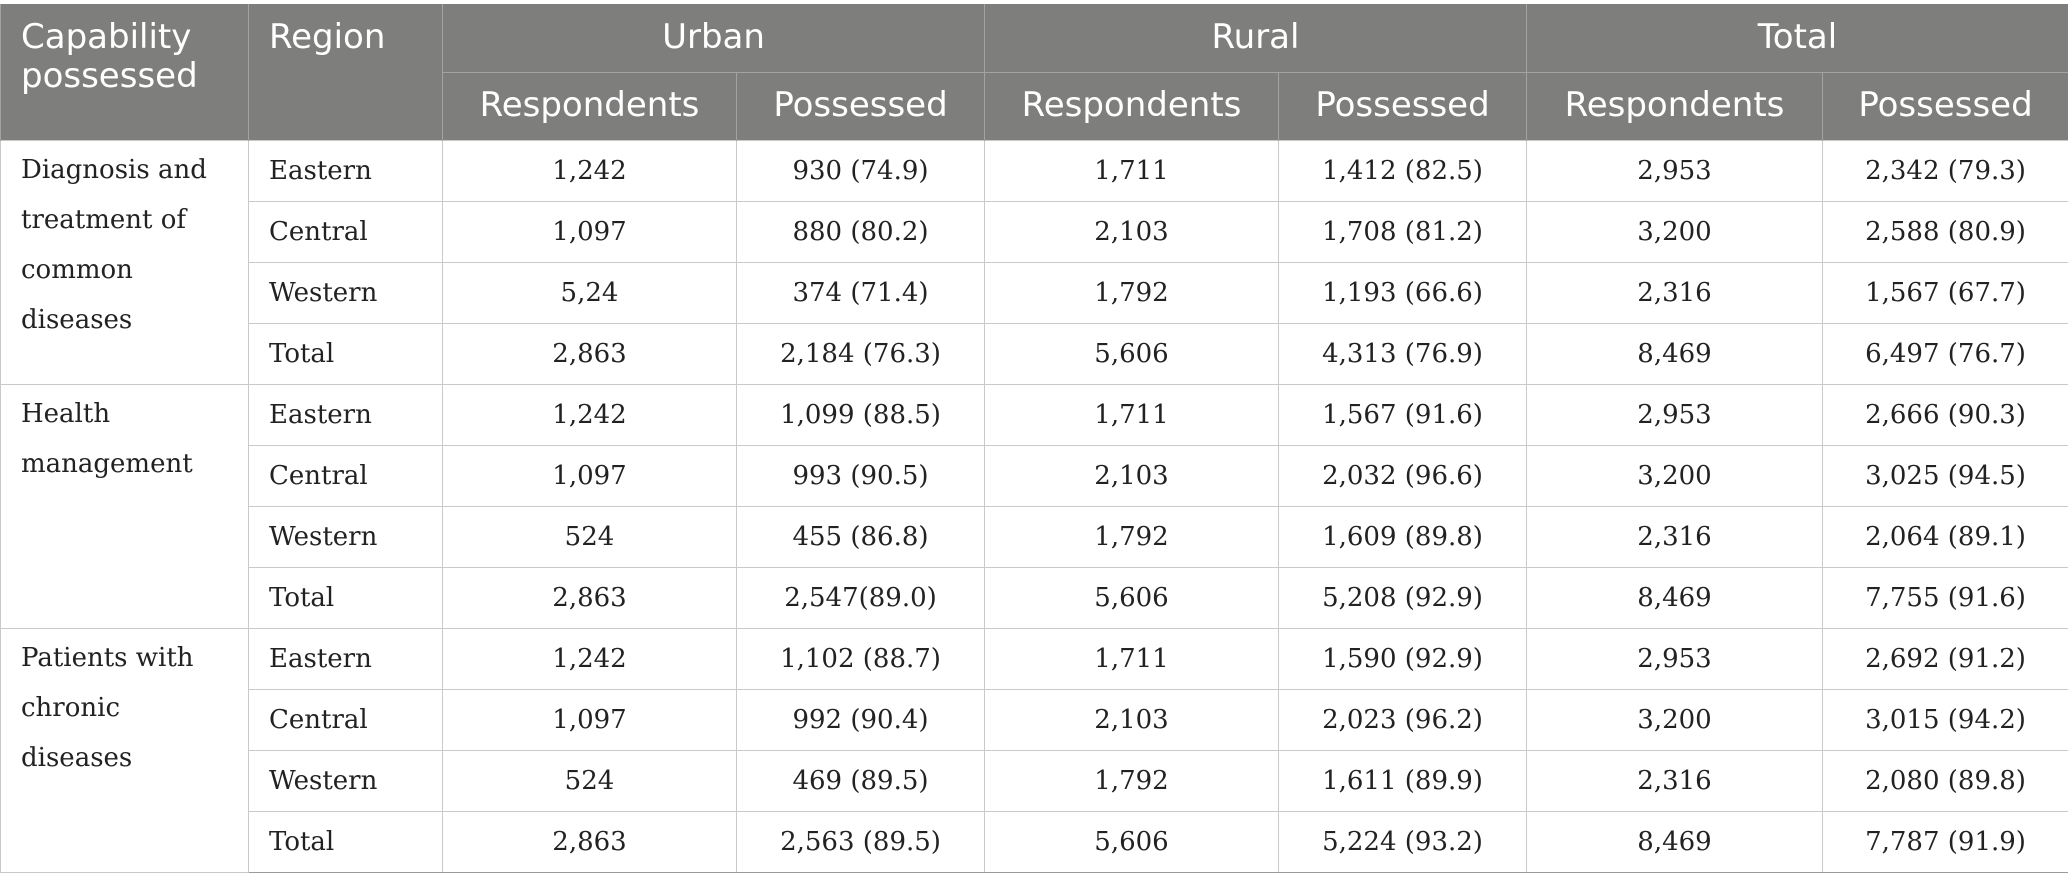 The image size is (2068, 896). Describe the element at coordinates (860, 353) in the screenshot. I see `urban-possessed-cell: 2,184 (76.3)` at that location.